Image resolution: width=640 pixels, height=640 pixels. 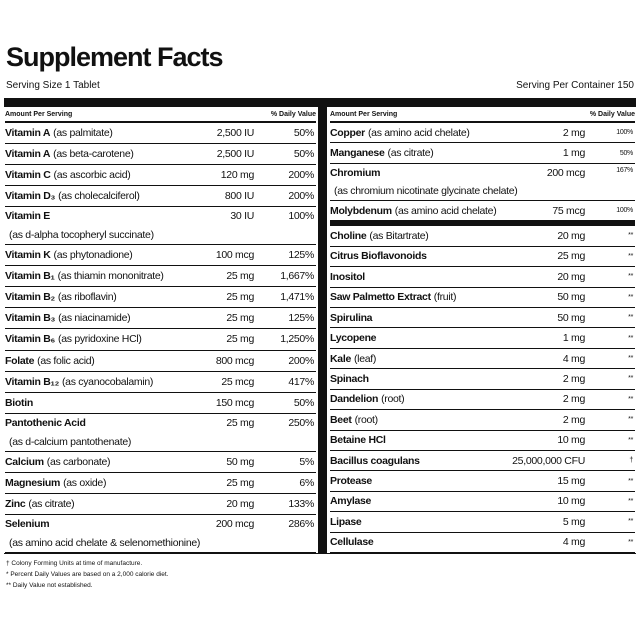 What do you see at coordinates (320, 553) in the screenshot?
I see `rule` at bounding box center [320, 553].